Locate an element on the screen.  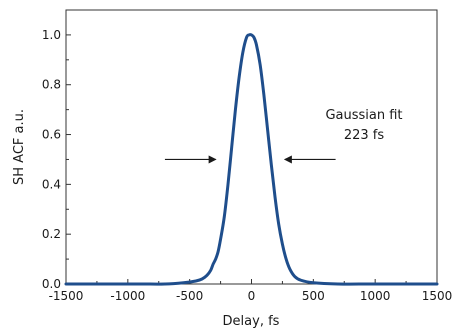
y-tick-label: 0.0 is located at coordinates (51, 284).